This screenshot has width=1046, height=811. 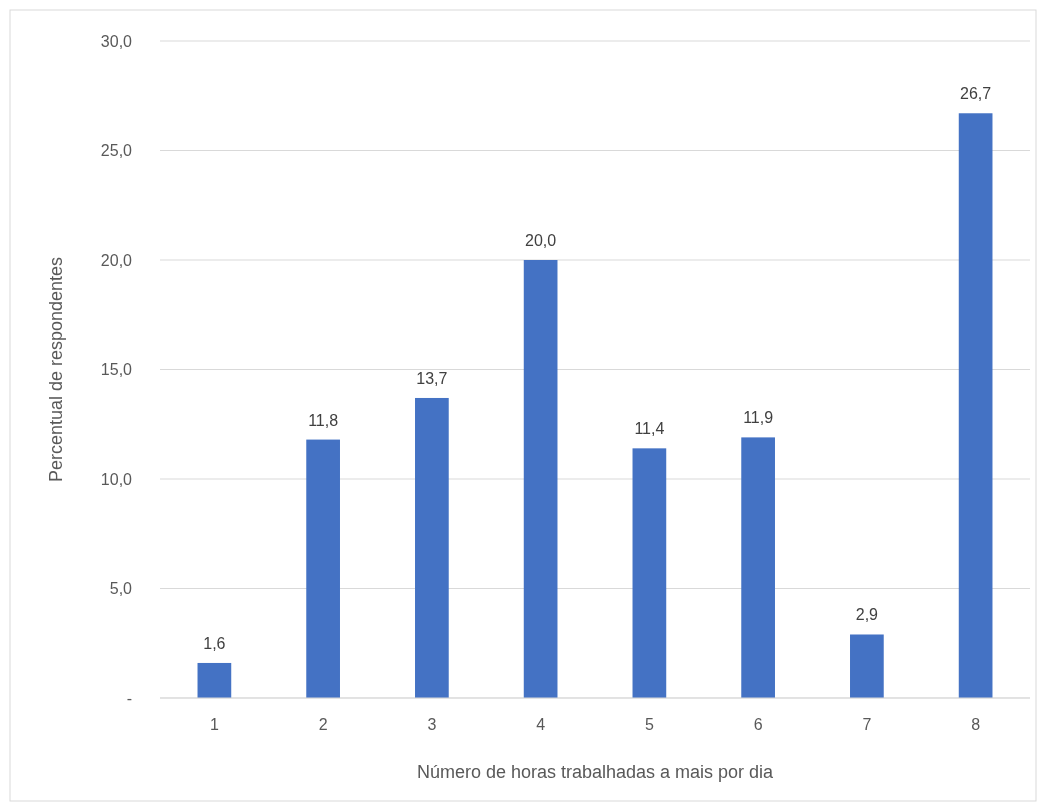 I want to click on data-label: 26,7, so click(x=976, y=94).